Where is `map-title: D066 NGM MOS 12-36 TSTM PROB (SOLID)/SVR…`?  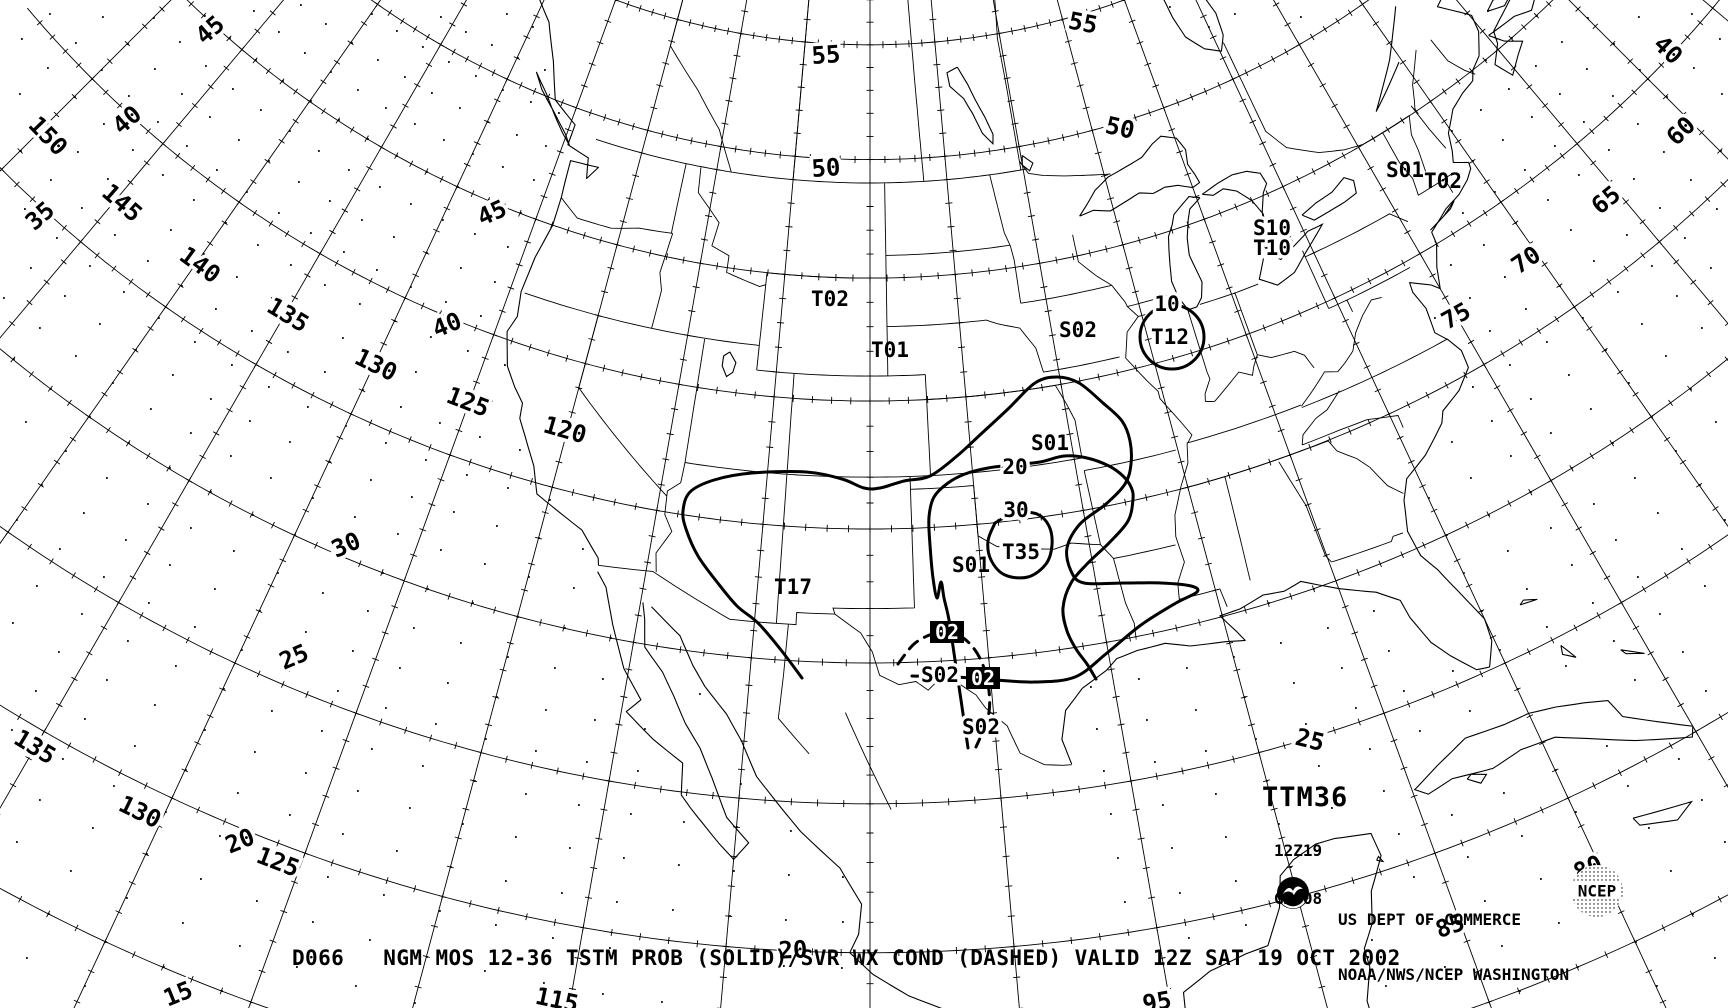 map-title: D066 NGM MOS 12-36 TSTM PROB (SOLID)/SVR… is located at coordinates (846, 958).